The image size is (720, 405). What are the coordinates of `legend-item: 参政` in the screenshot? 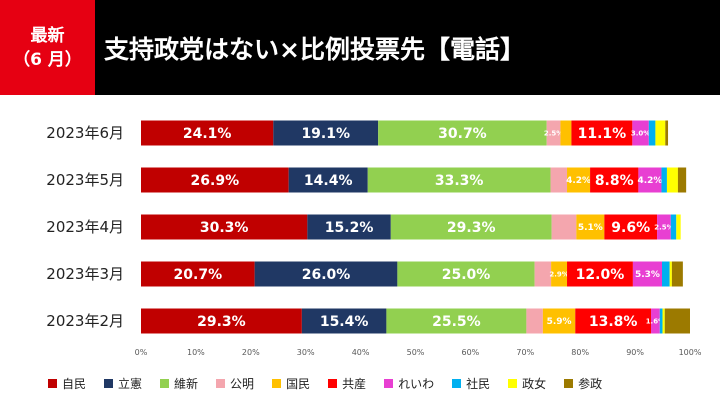 It's located at (583, 383).